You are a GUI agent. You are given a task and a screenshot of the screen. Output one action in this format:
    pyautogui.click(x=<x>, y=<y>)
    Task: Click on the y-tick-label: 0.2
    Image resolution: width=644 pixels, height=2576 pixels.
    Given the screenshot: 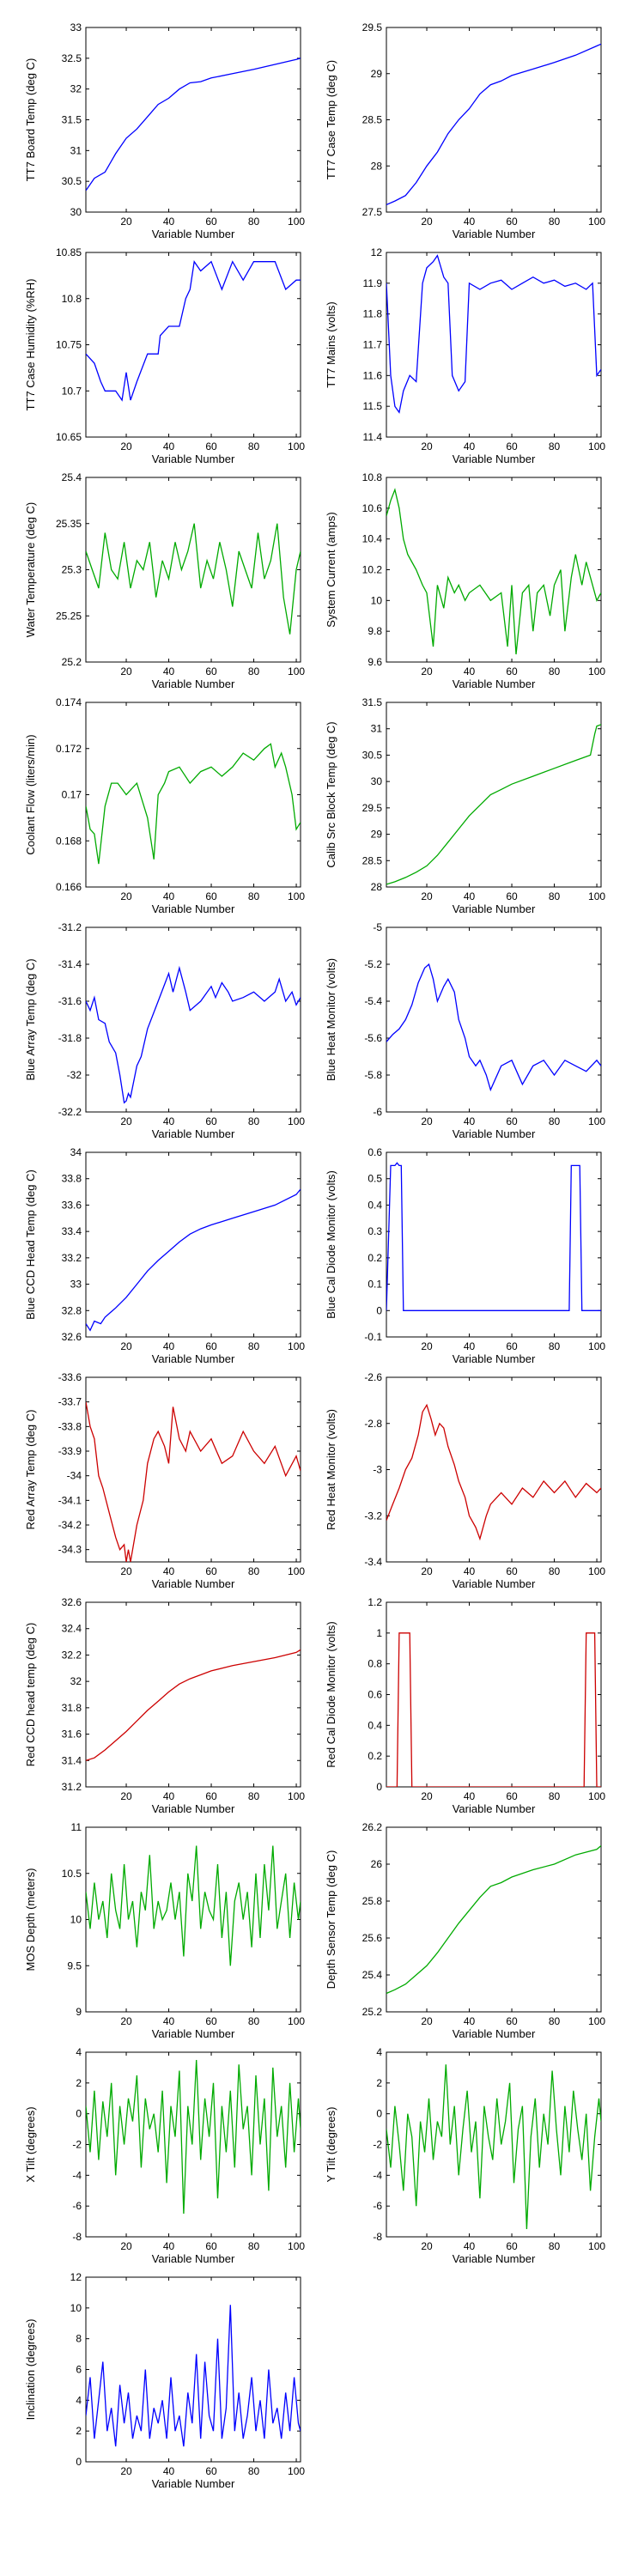 What is the action you would take?
    pyautogui.click(x=375, y=1756)
    